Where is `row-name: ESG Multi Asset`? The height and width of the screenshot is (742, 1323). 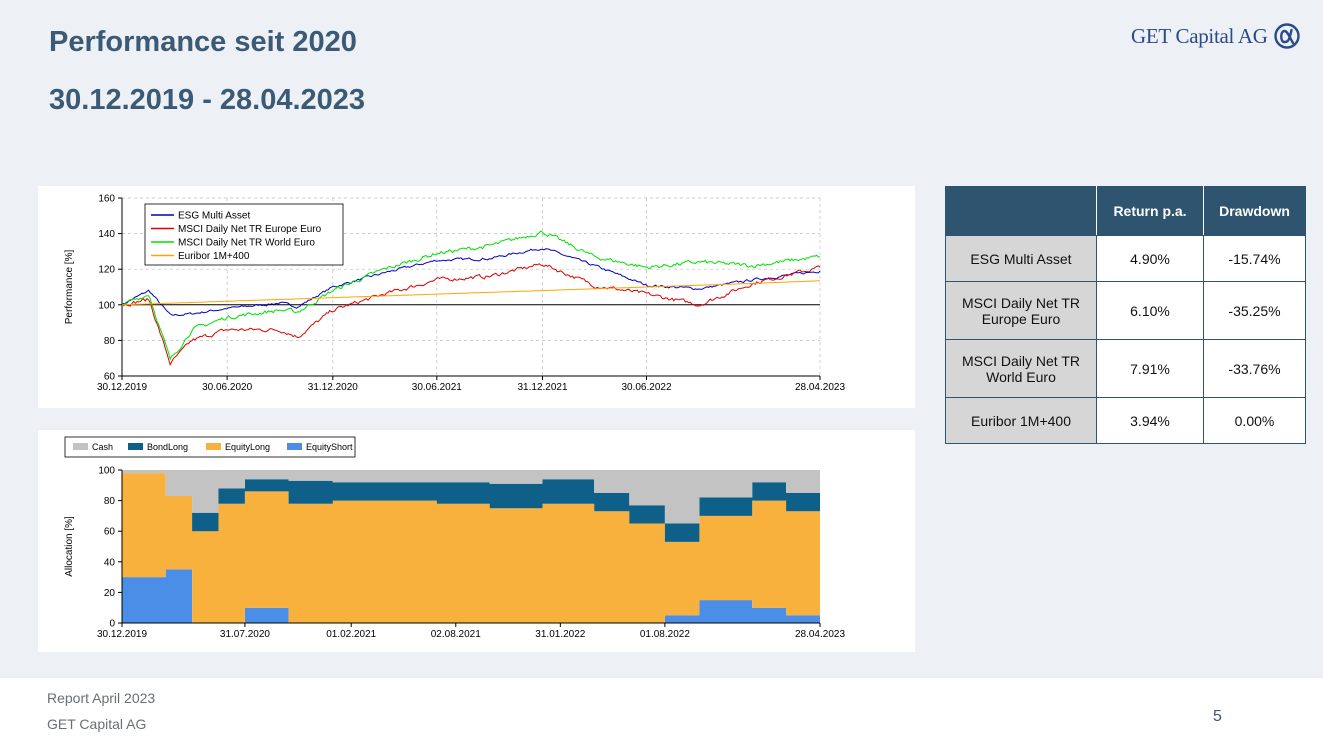
row-name: ESG Multi Asset is located at coordinates (1021, 258).